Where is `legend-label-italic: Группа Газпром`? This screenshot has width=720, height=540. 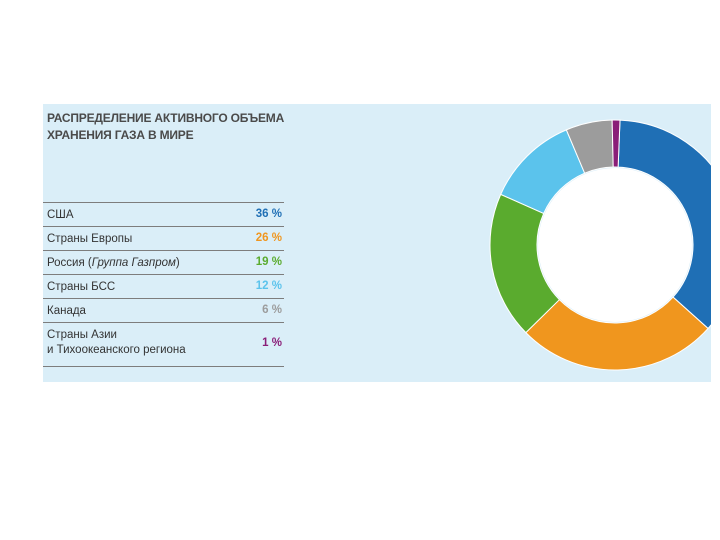 legend-label-italic: Группа Газпром is located at coordinates (133, 263).